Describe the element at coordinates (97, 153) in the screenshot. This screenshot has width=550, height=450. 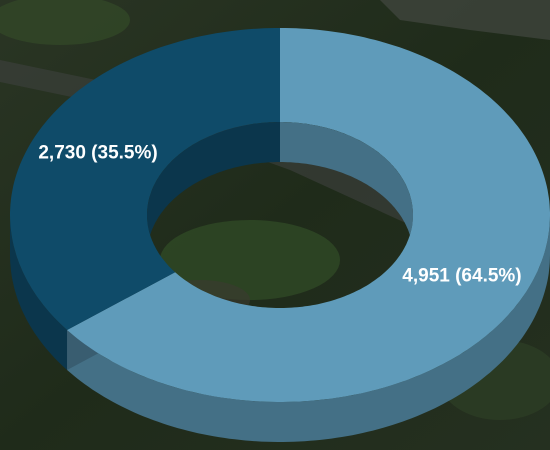
I see `data-label: 2,730 (35.5%)` at that location.